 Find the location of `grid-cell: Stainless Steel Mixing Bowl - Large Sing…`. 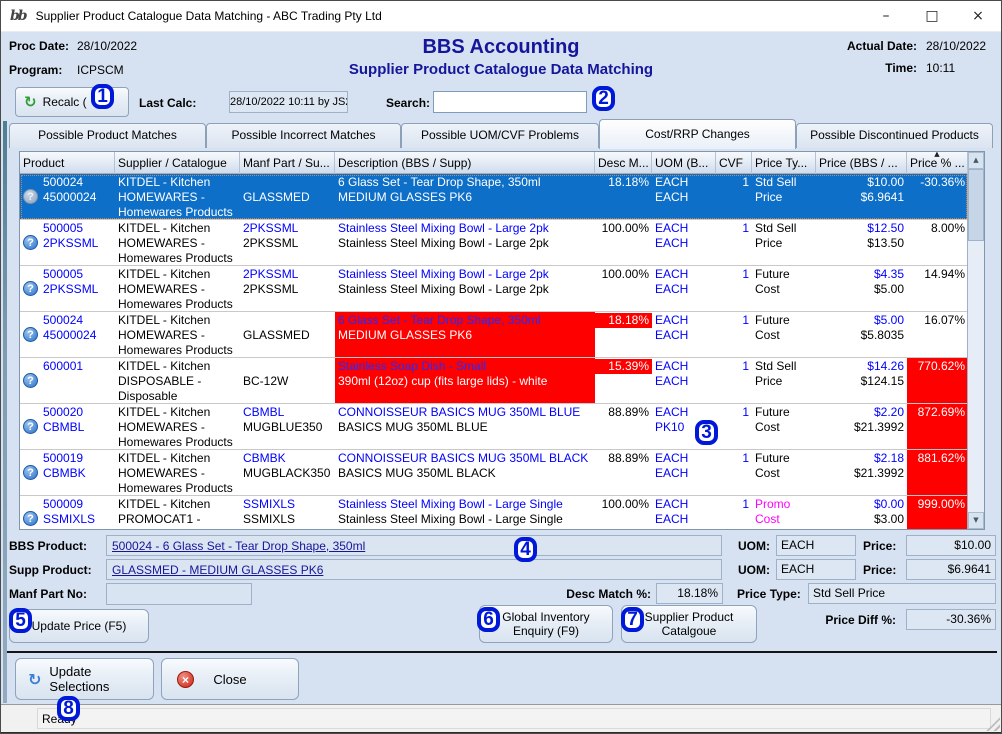

grid-cell: Stainless Steel Mixing Bowl - Large Sing… is located at coordinates (450, 511).